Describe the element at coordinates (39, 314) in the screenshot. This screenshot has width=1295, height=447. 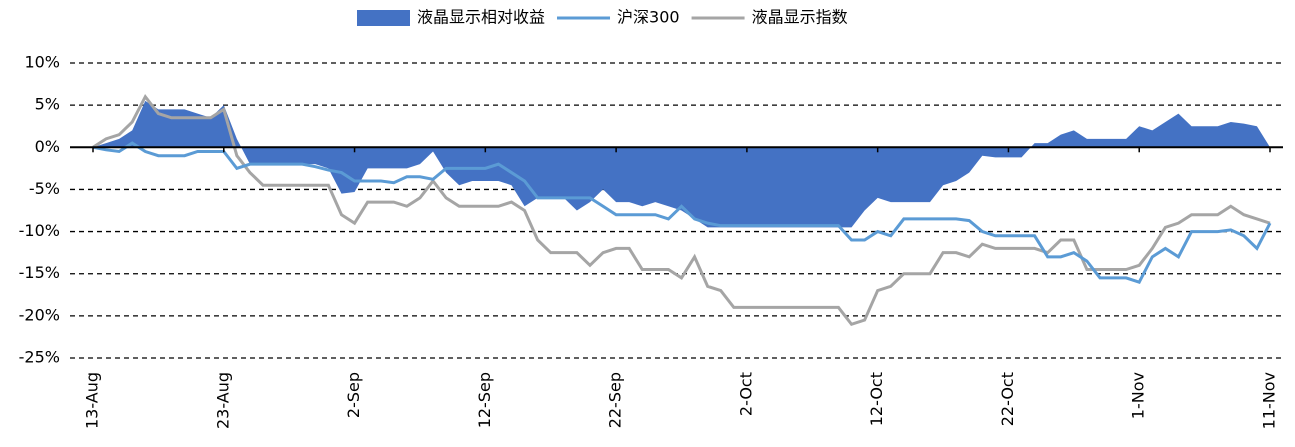
I see `y-tick-label: -20%` at that location.